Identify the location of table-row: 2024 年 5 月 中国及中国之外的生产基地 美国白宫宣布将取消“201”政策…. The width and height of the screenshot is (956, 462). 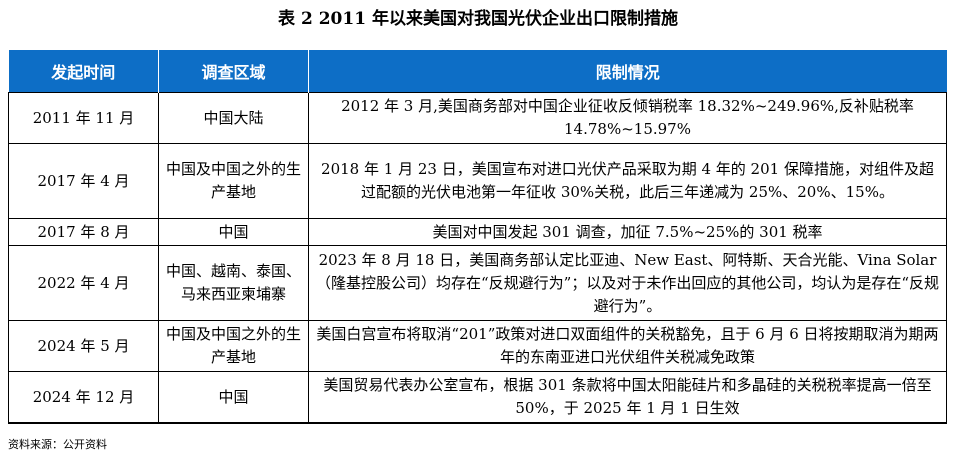
(477, 346).